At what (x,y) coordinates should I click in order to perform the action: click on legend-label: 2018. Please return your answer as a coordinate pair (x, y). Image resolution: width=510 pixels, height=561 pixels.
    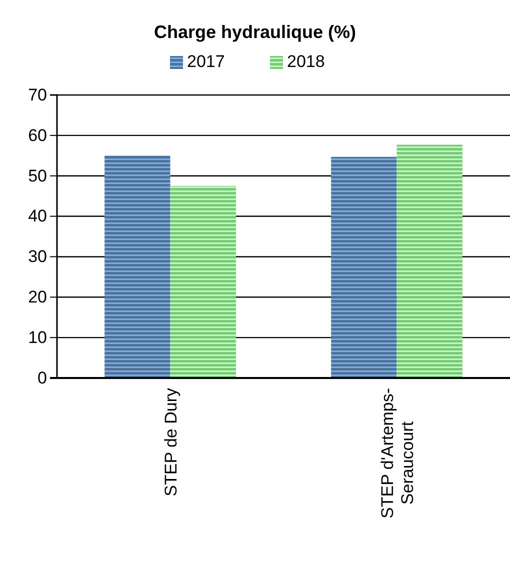
    Looking at the image, I should click on (306, 61).